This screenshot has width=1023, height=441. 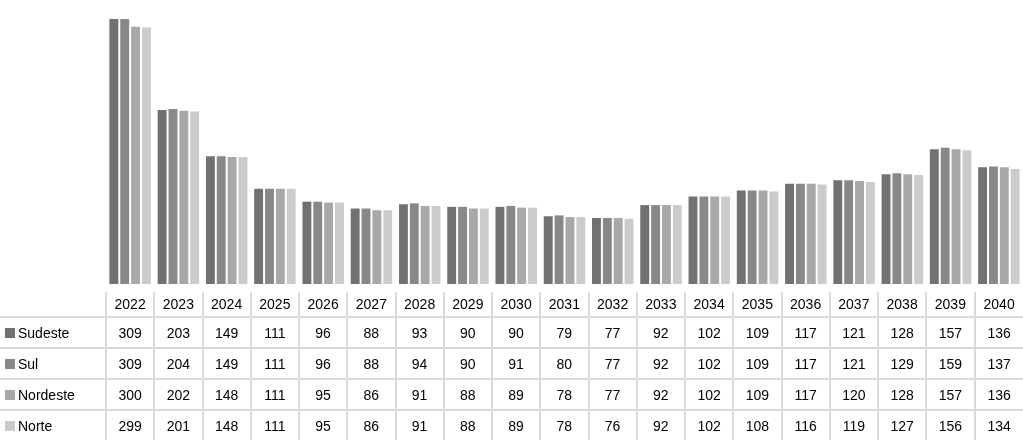 What do you see at coordinates (226, 394) in the screenshot?
I see `data-label: 148` at bounding box center [226, 394].